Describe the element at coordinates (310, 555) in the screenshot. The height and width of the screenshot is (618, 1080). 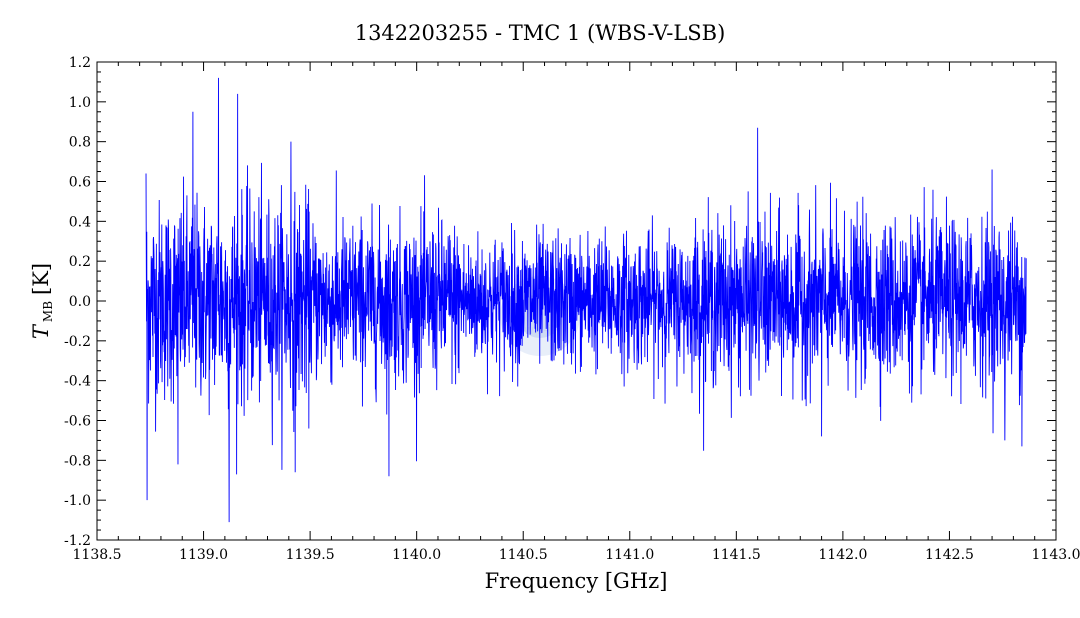
I see `x-tick-label: 1139.5` at that location.